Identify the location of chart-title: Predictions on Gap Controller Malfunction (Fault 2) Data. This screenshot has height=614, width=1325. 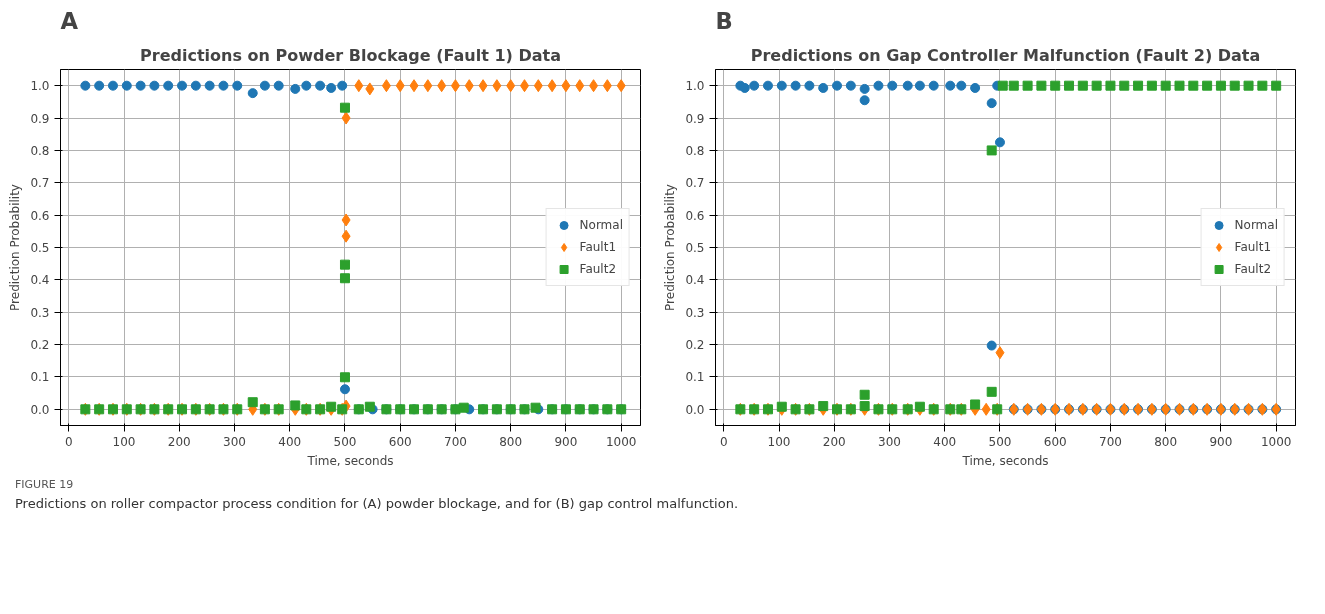
(1005, 55).